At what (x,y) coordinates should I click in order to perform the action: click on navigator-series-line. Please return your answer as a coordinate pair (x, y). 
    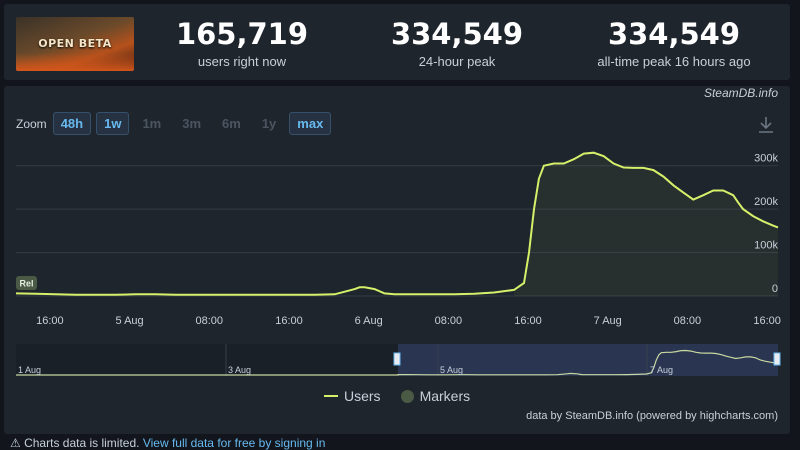
    Looking at the image, I should click on (397, 362).